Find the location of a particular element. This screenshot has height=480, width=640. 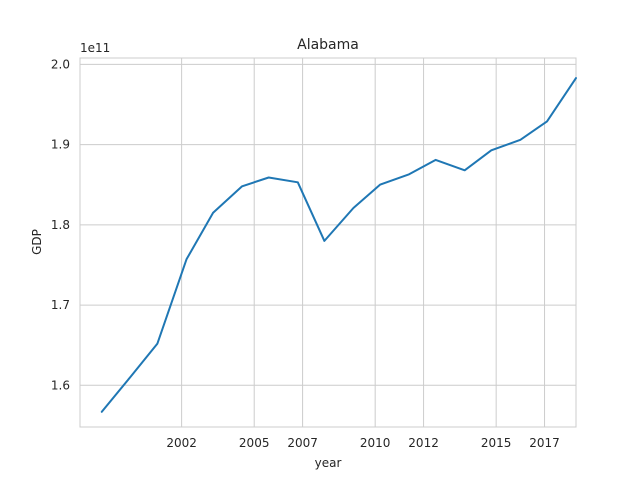

x-tick-label: 2012 is located at coordinates (423, 443).